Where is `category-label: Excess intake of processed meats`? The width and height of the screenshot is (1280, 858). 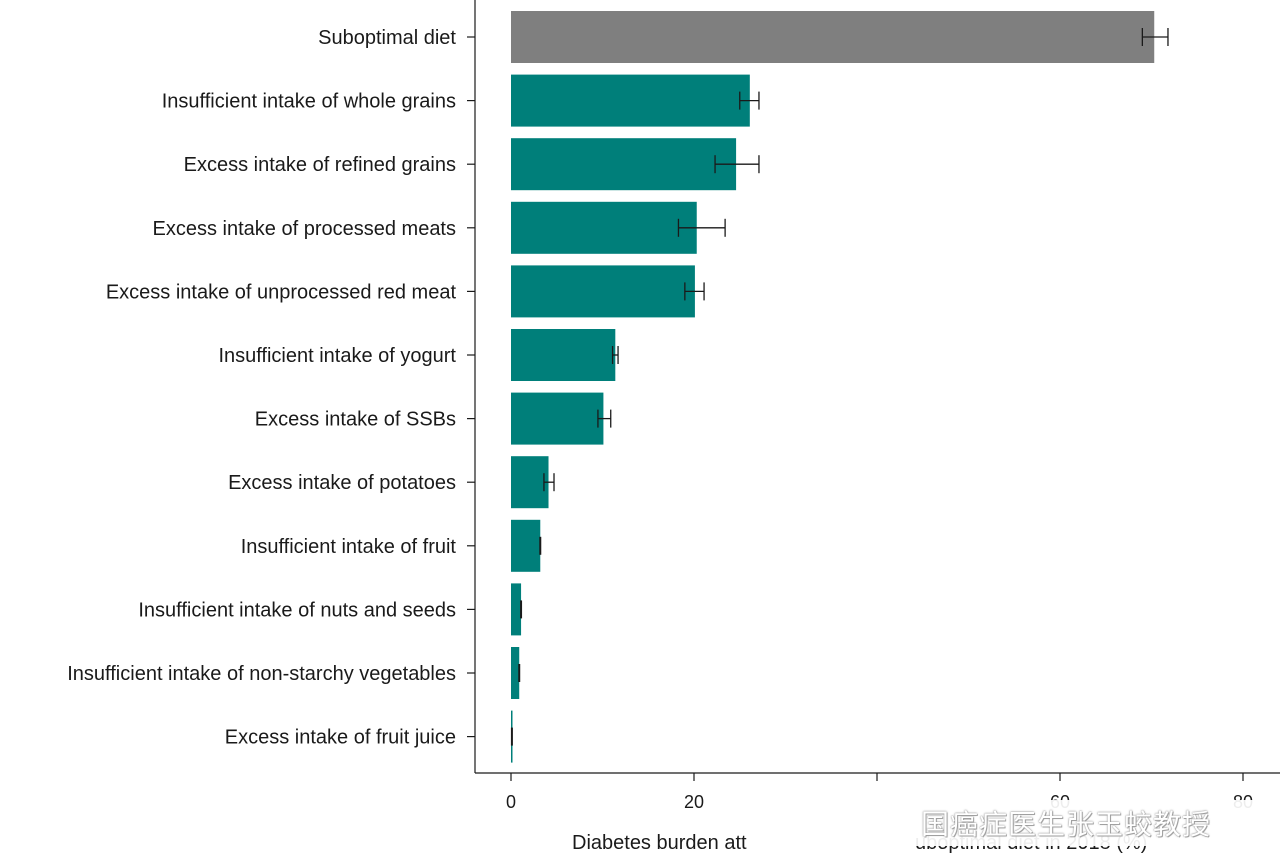
category-label: Excess intake of processed meats is located at coordinates (304, 229).